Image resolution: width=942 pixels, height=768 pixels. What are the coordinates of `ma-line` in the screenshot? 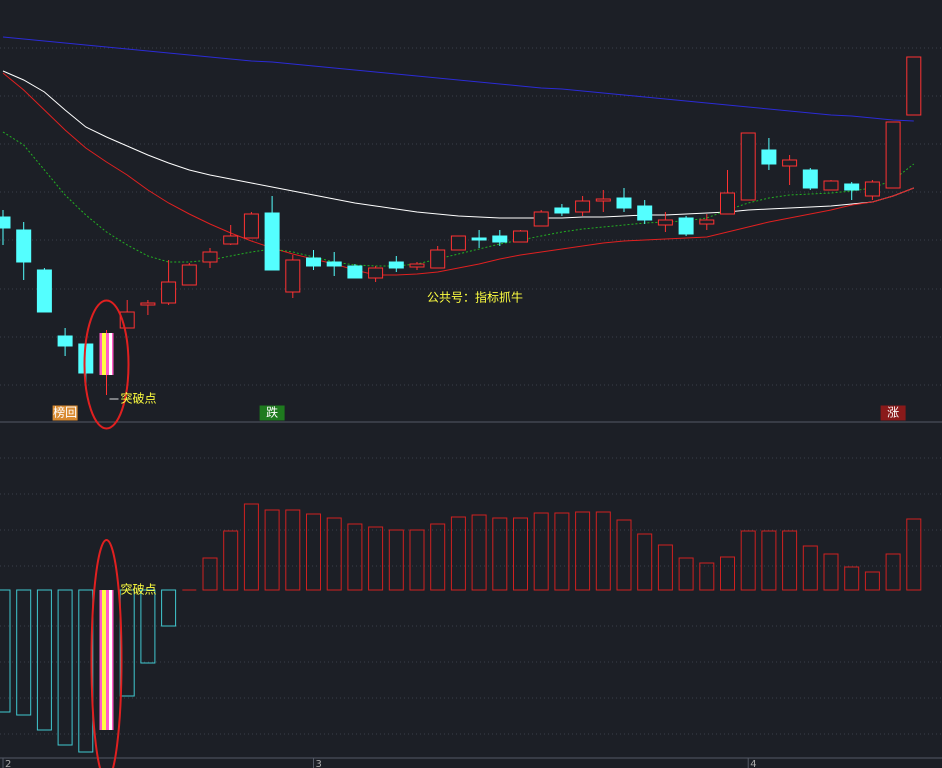 It's located at (458, 79).